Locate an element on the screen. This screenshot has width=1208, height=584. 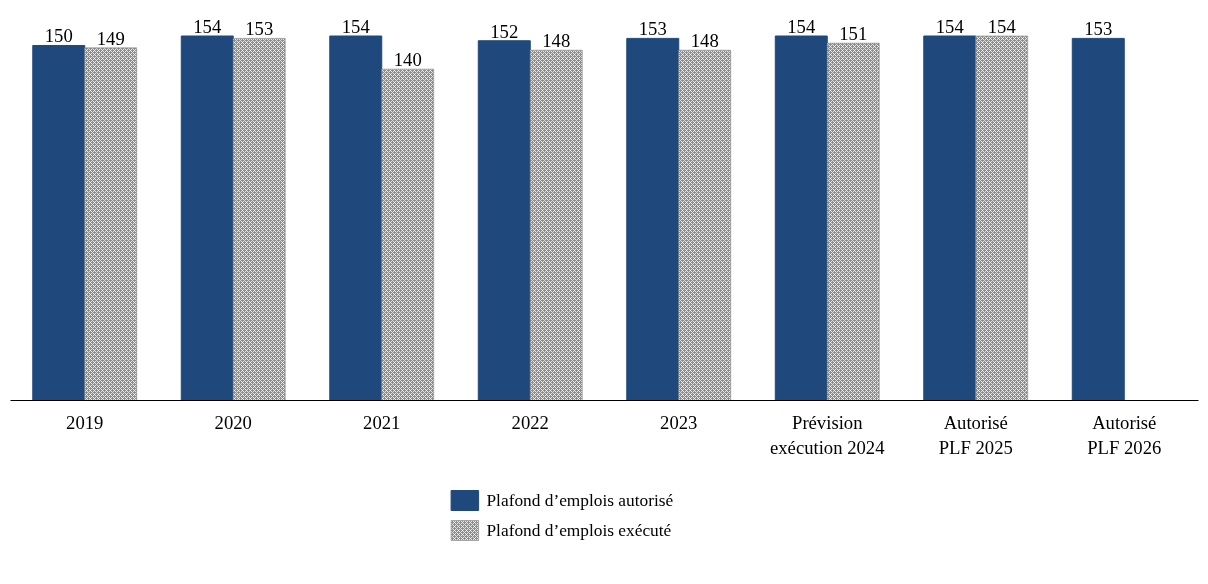
data-label: 150 is located at coordinates (58, 36).